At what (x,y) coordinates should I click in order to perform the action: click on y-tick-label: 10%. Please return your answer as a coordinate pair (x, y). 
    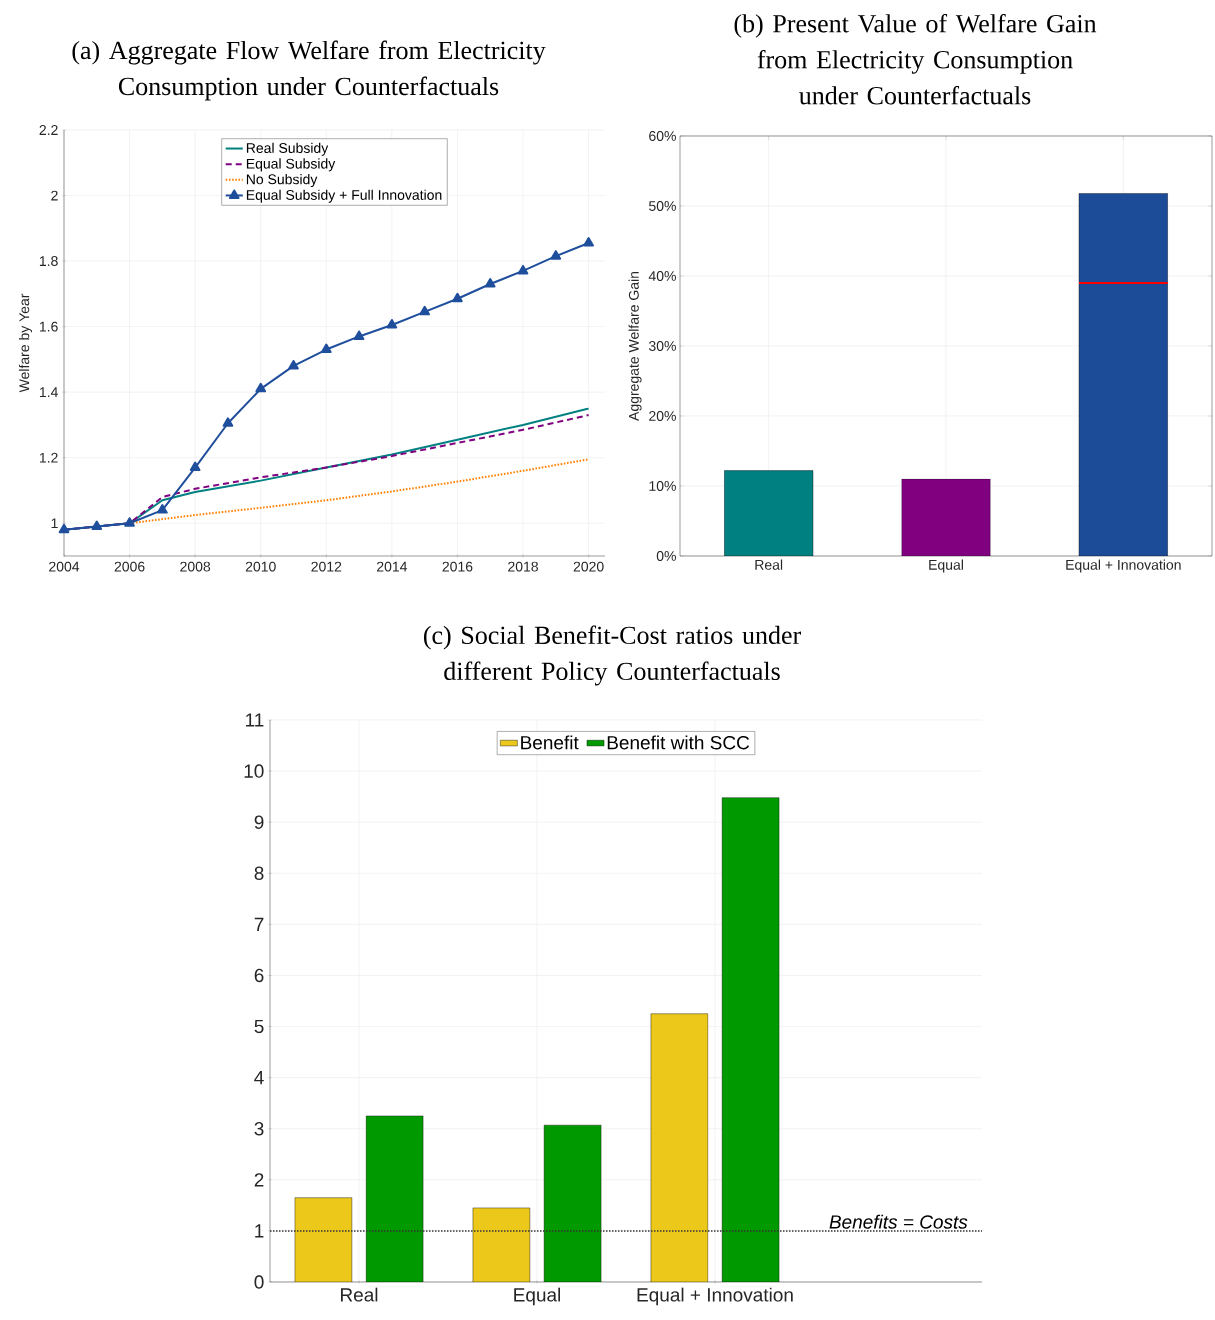
    Looking at the image, I should click on (662, 486).